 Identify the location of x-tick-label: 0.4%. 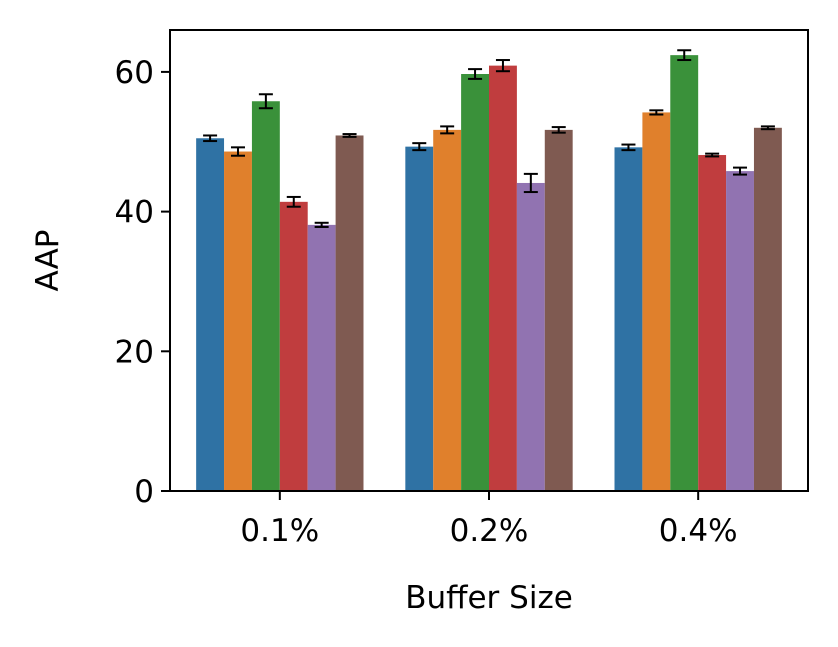
(698, 531).